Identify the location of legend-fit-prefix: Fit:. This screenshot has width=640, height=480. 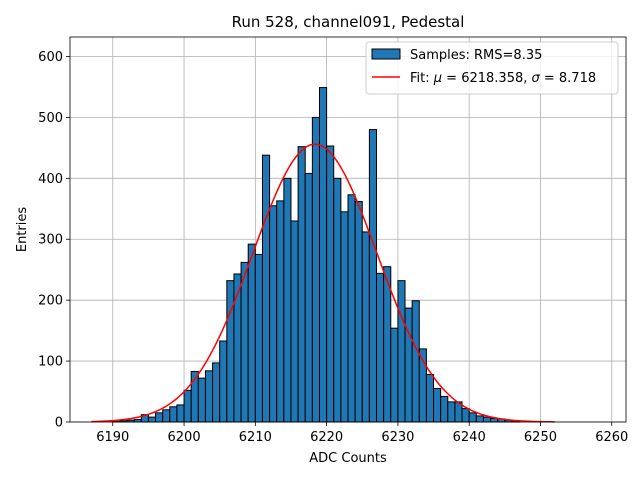
(422, 78).